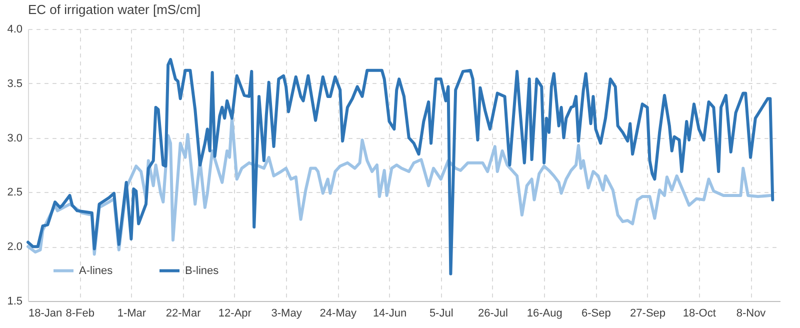  Describe the element at coordinates (45, 314) in the screenshot. I see `x-tick-label: 18-Jan` at that location.